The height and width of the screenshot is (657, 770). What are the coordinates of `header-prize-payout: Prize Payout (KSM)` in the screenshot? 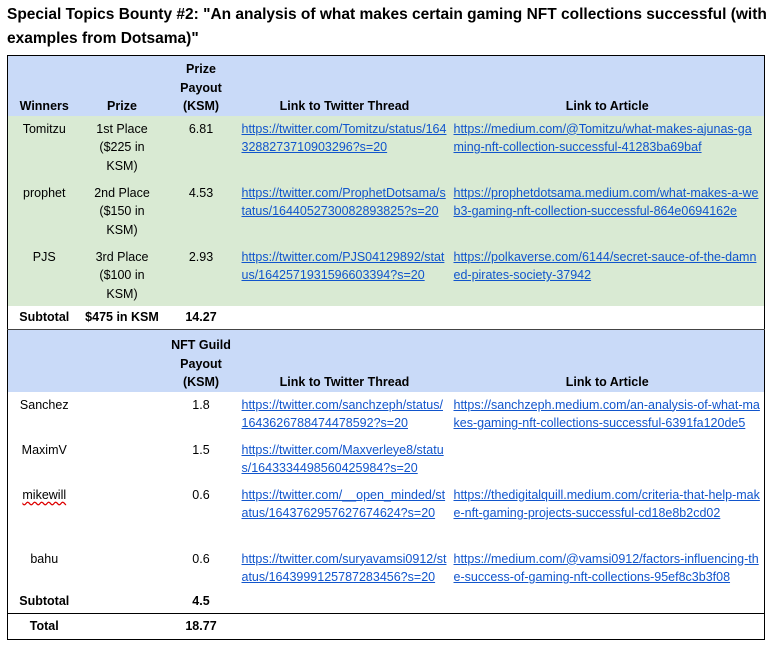 It's located at (201, 85).